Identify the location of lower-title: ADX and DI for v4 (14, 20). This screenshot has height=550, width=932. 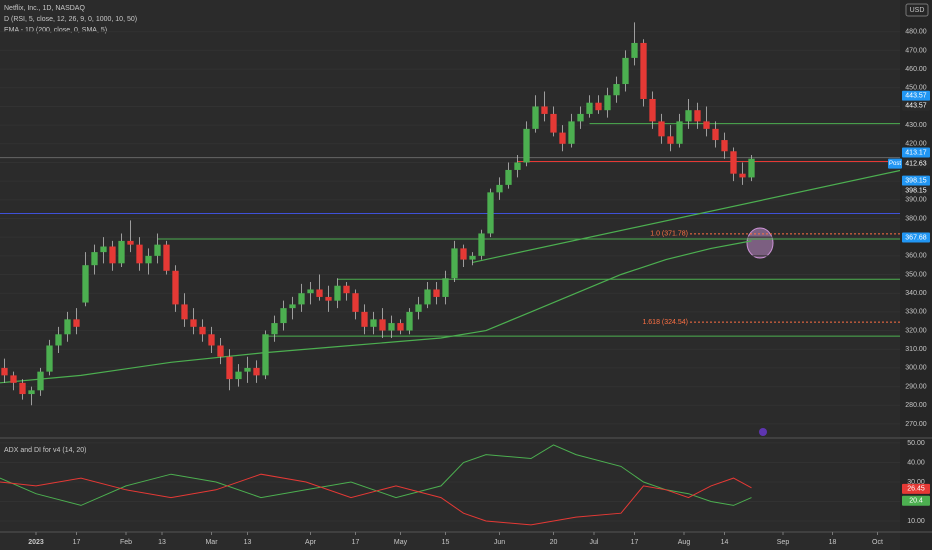
(45, 450).